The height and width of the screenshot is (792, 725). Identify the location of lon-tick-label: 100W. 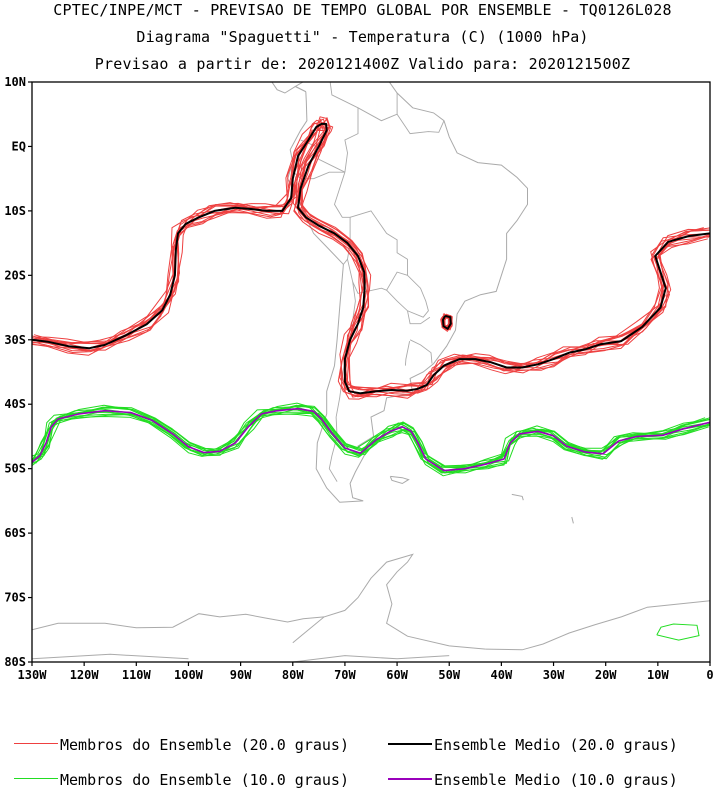
(189, 675).